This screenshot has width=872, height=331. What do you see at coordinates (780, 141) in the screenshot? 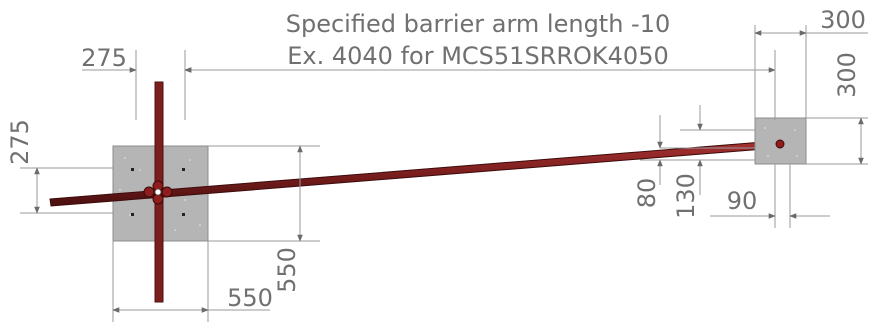
I see `right-support-plate` at bounding box center [780, 141].